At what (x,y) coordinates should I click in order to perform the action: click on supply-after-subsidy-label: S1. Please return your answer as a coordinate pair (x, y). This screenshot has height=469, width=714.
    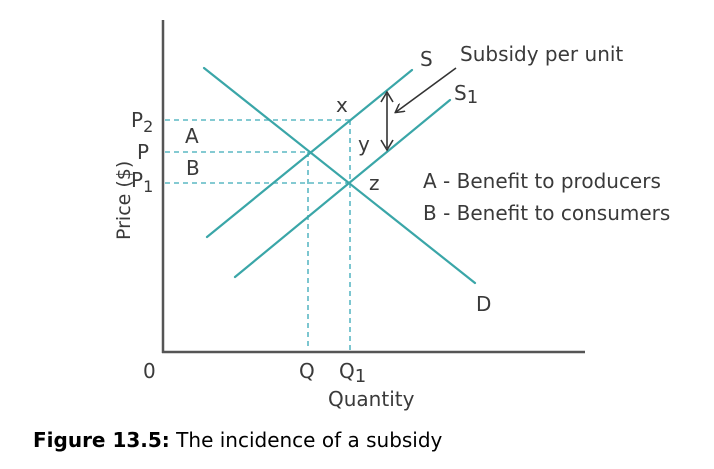
    Looking at the image, I should click on (466, 94).